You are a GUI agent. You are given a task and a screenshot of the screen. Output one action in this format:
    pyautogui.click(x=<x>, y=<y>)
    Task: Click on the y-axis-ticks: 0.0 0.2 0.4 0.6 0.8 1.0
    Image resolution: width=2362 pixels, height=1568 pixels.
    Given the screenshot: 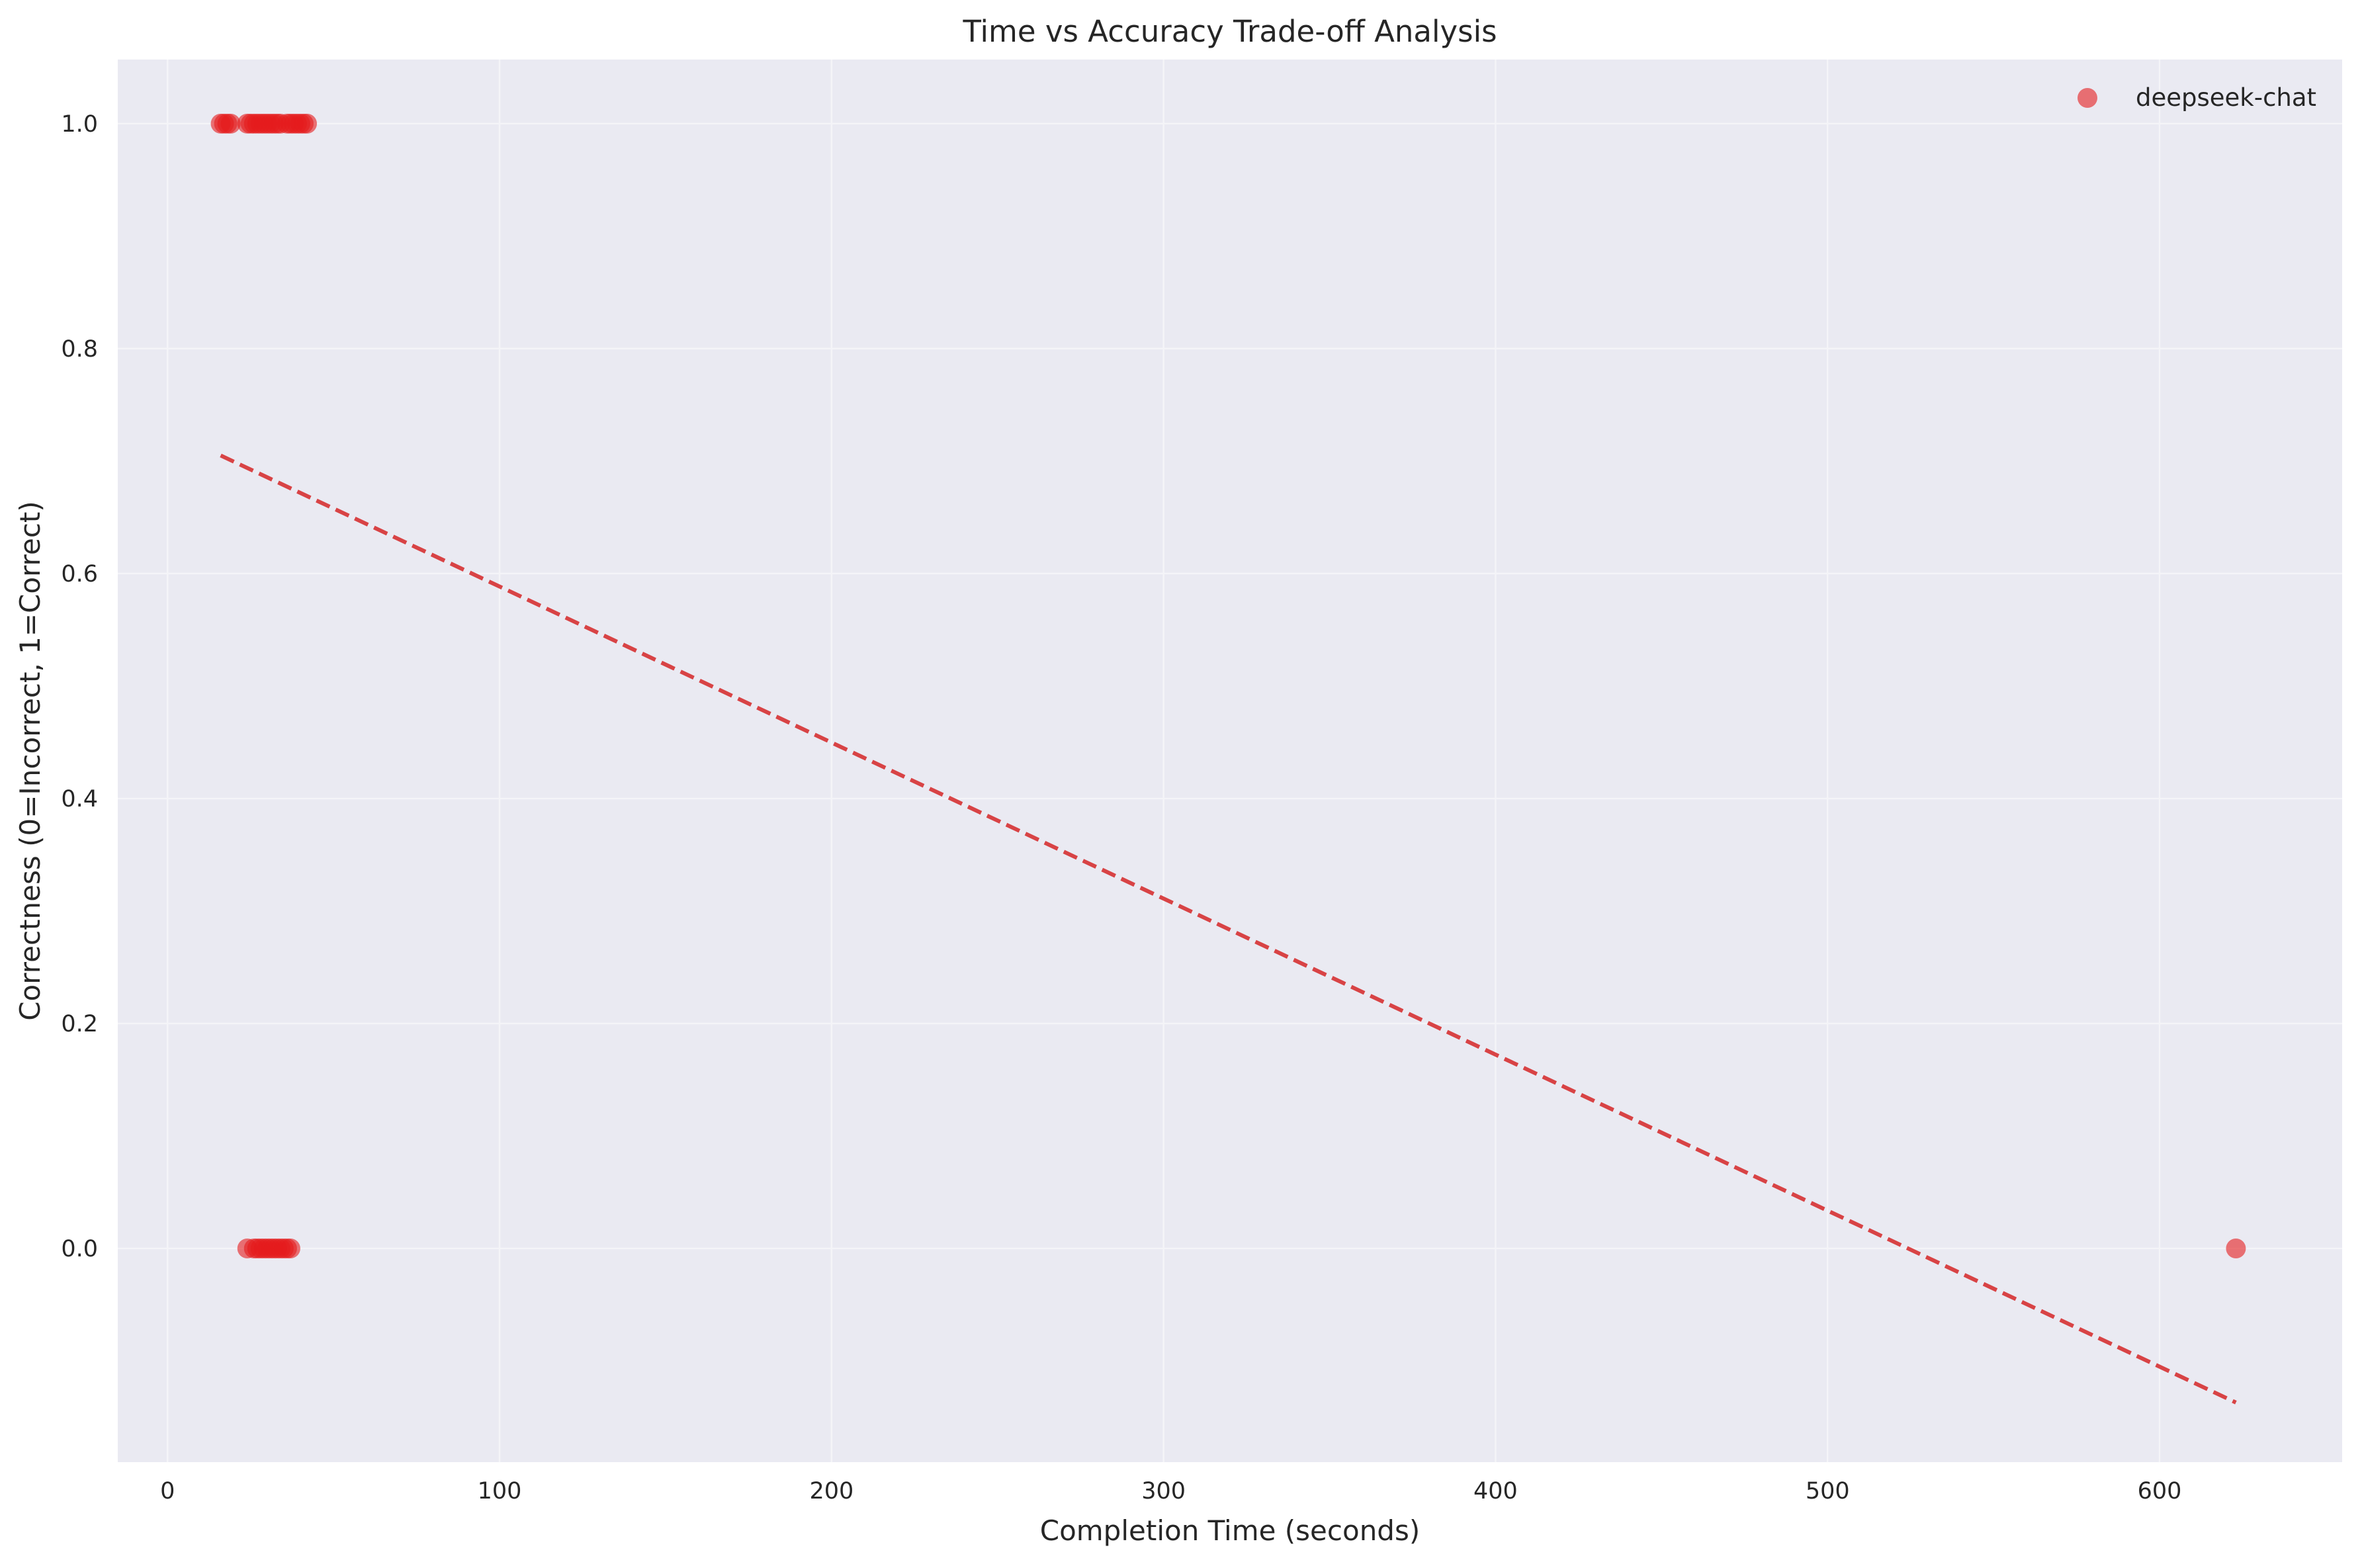 What is the action you would take?
    pyautogui.click(x=79, y=686)
    